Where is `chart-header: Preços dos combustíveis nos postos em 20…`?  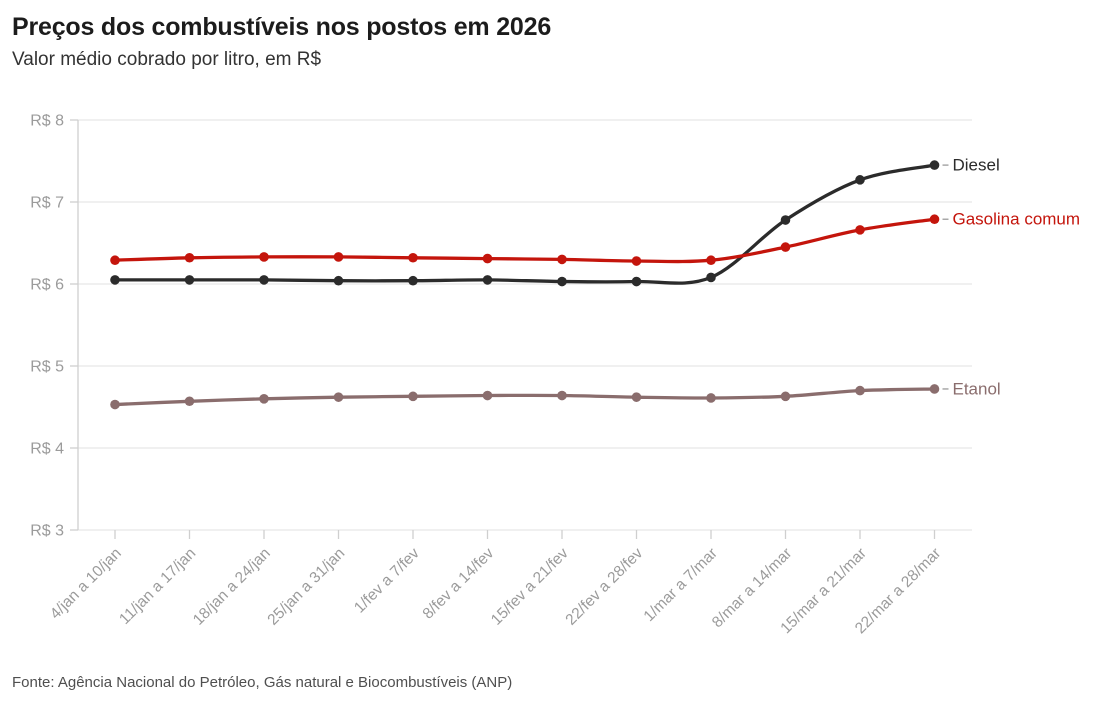
chart-header: Preços dos combustíveis nos postos em 20… is located at coordinates (550, 41).